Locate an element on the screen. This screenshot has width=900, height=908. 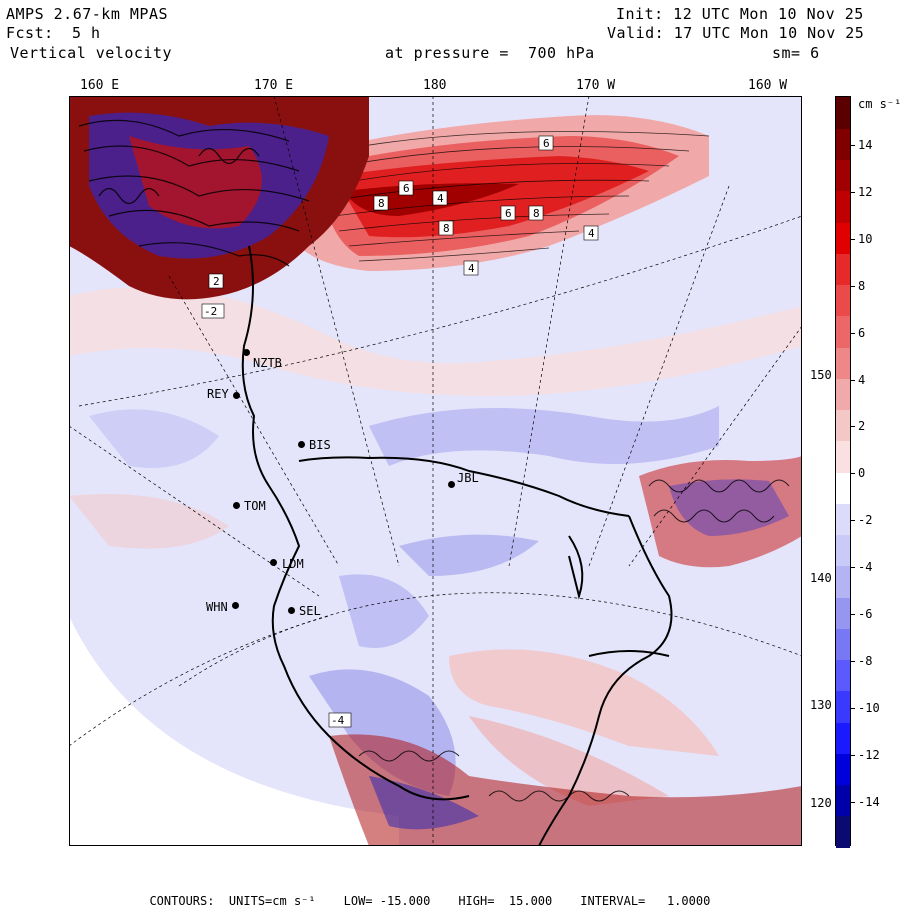
lon-label: 160 W is located at coordinates (768, 85).